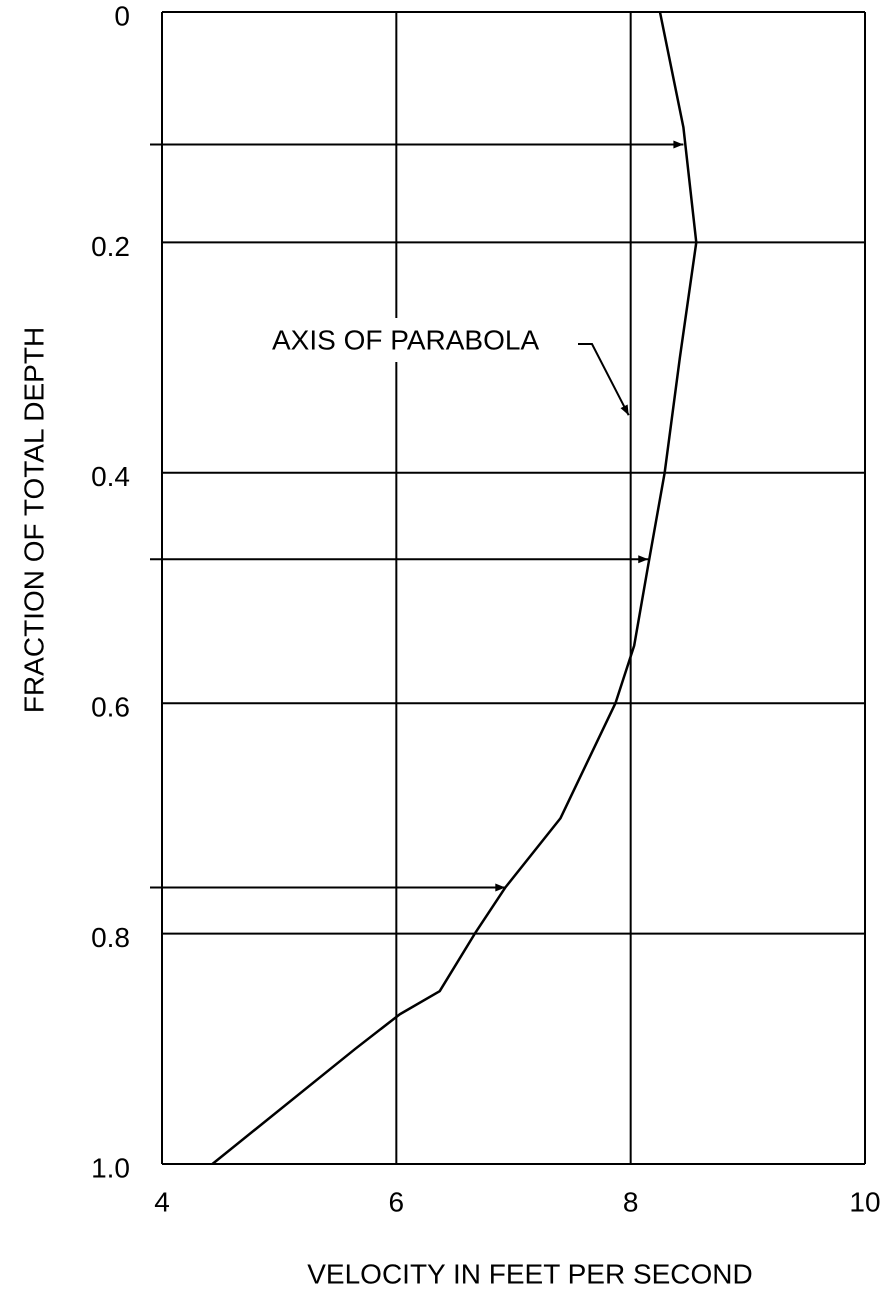 Image resolution: width=894 pixels, height=1296 pixels. Describe the element at coordinates (110, 476) in the screenshot. I see `y-tick-label: 0.4` at that location.